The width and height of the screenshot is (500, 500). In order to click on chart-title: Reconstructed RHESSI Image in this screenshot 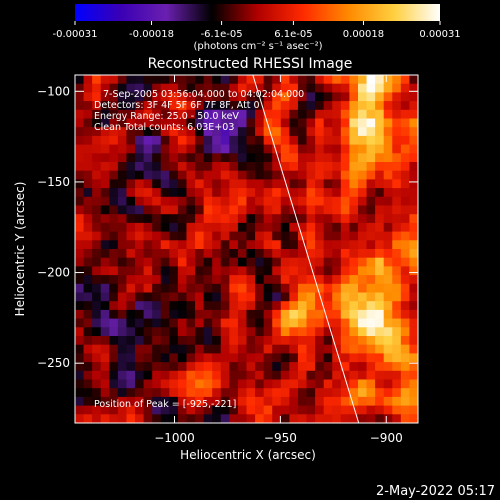, I will do `click(250, 64)`.